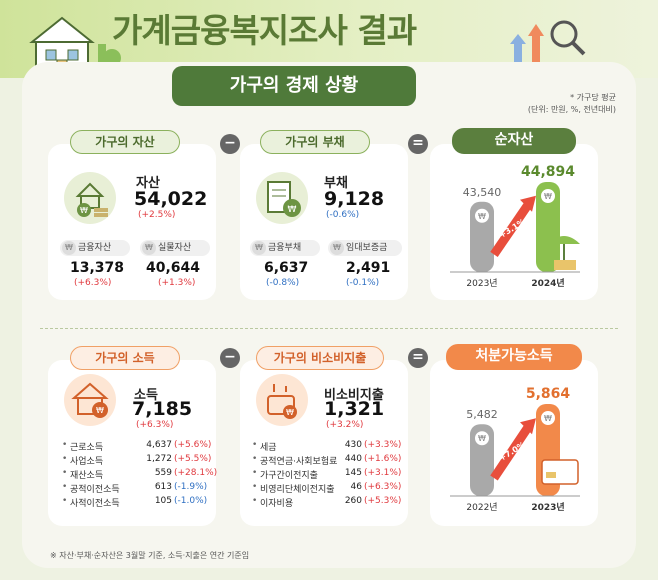 The height and width of the screenshot is (580, 658). I want to click on nonconsumption-row-change: (+1.6%), so click(383, 459).